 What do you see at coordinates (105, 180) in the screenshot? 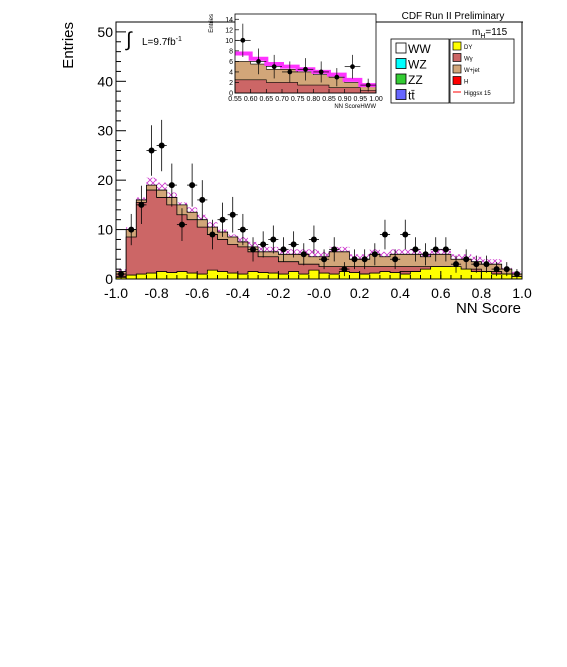
I see `y-tick-label: 20` at bounding box center [105, 180].